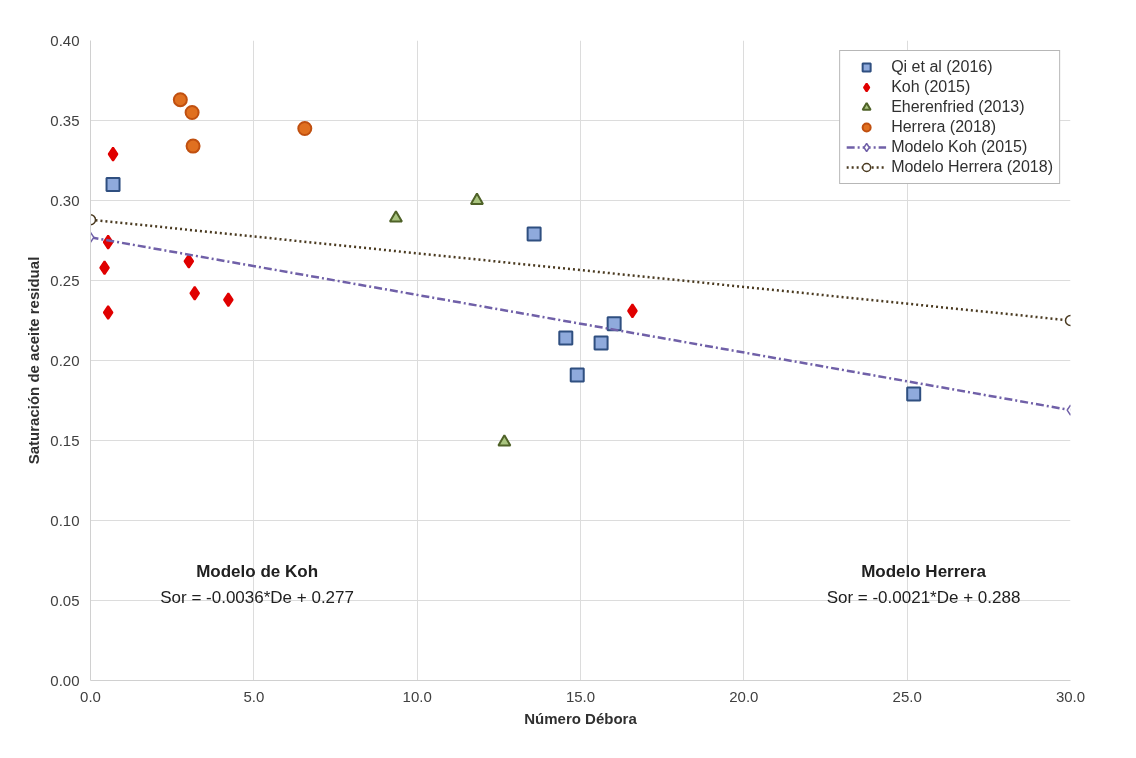 The image size is (1136, 758). Describe the element at coordinates (65, 600) in the screenshot. I see `y-tick-label: 0.05` at that location.